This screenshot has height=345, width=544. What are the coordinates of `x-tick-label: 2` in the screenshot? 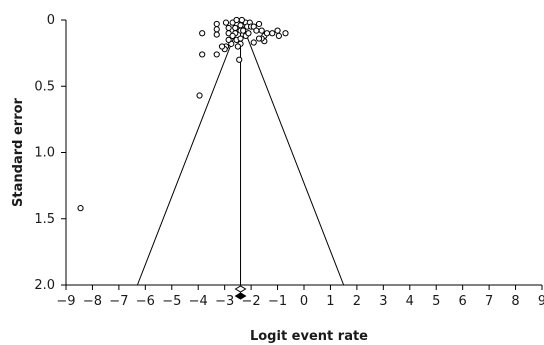 It's located at (357, 301).